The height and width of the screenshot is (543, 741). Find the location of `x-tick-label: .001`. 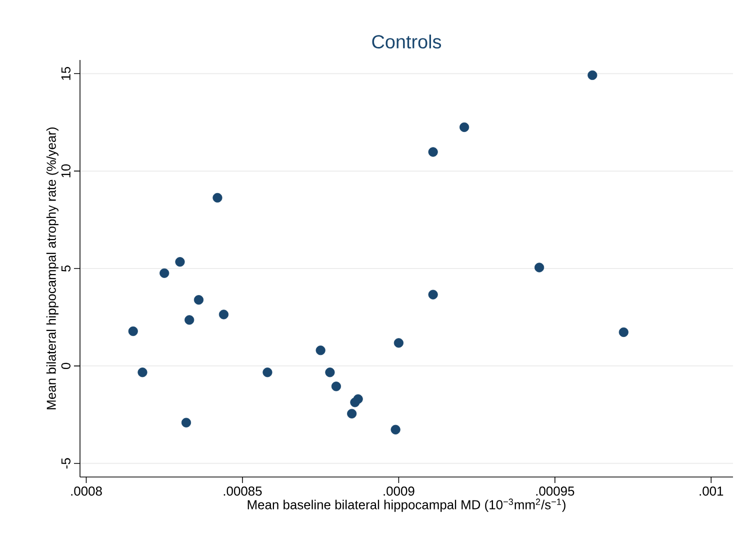

x-tick-label: .001 is located at coordinates (712, 491).